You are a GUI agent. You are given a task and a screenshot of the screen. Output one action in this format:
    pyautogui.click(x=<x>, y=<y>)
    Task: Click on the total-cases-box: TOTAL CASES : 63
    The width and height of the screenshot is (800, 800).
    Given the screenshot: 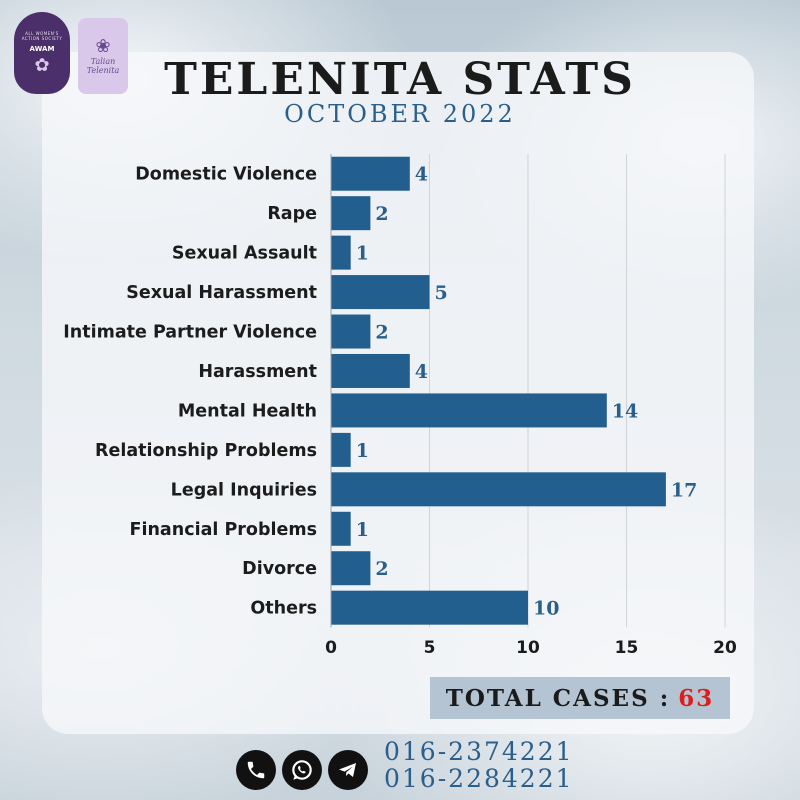 What is the action you would take?
    pyautogui.click(x=580, y=698)
    